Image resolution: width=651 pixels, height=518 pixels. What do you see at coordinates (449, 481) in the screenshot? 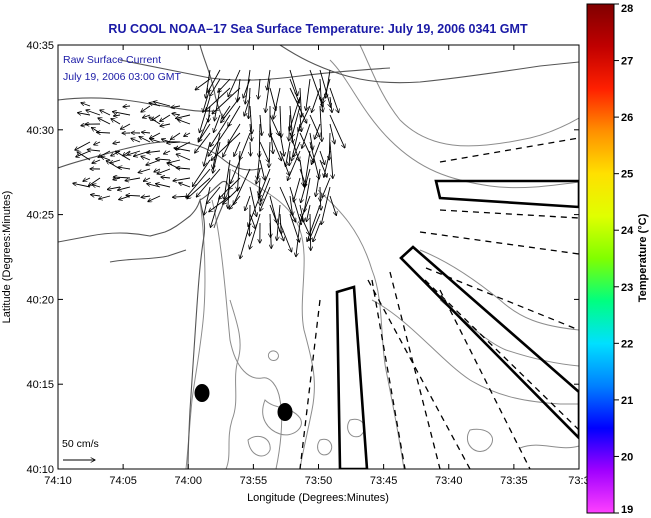
I see `x-tick-label: 73:40` at bounding box center [449, 481].